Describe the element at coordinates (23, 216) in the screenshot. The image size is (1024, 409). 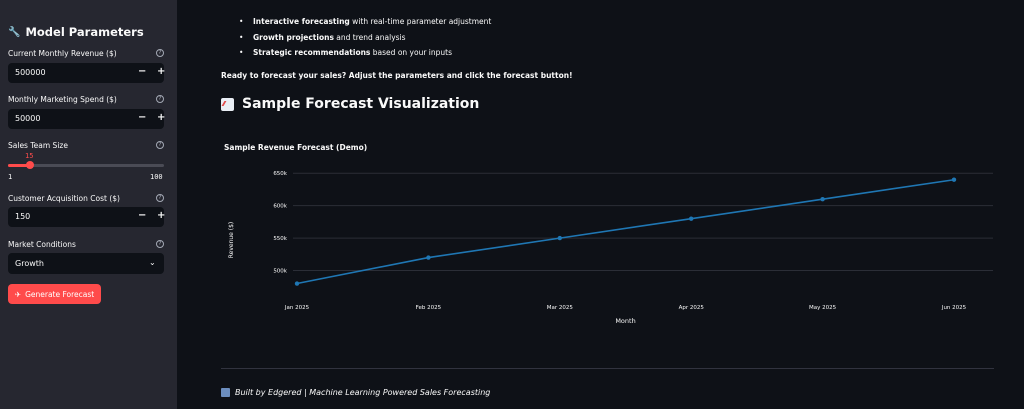
I see `cac-value: 150` at that location.